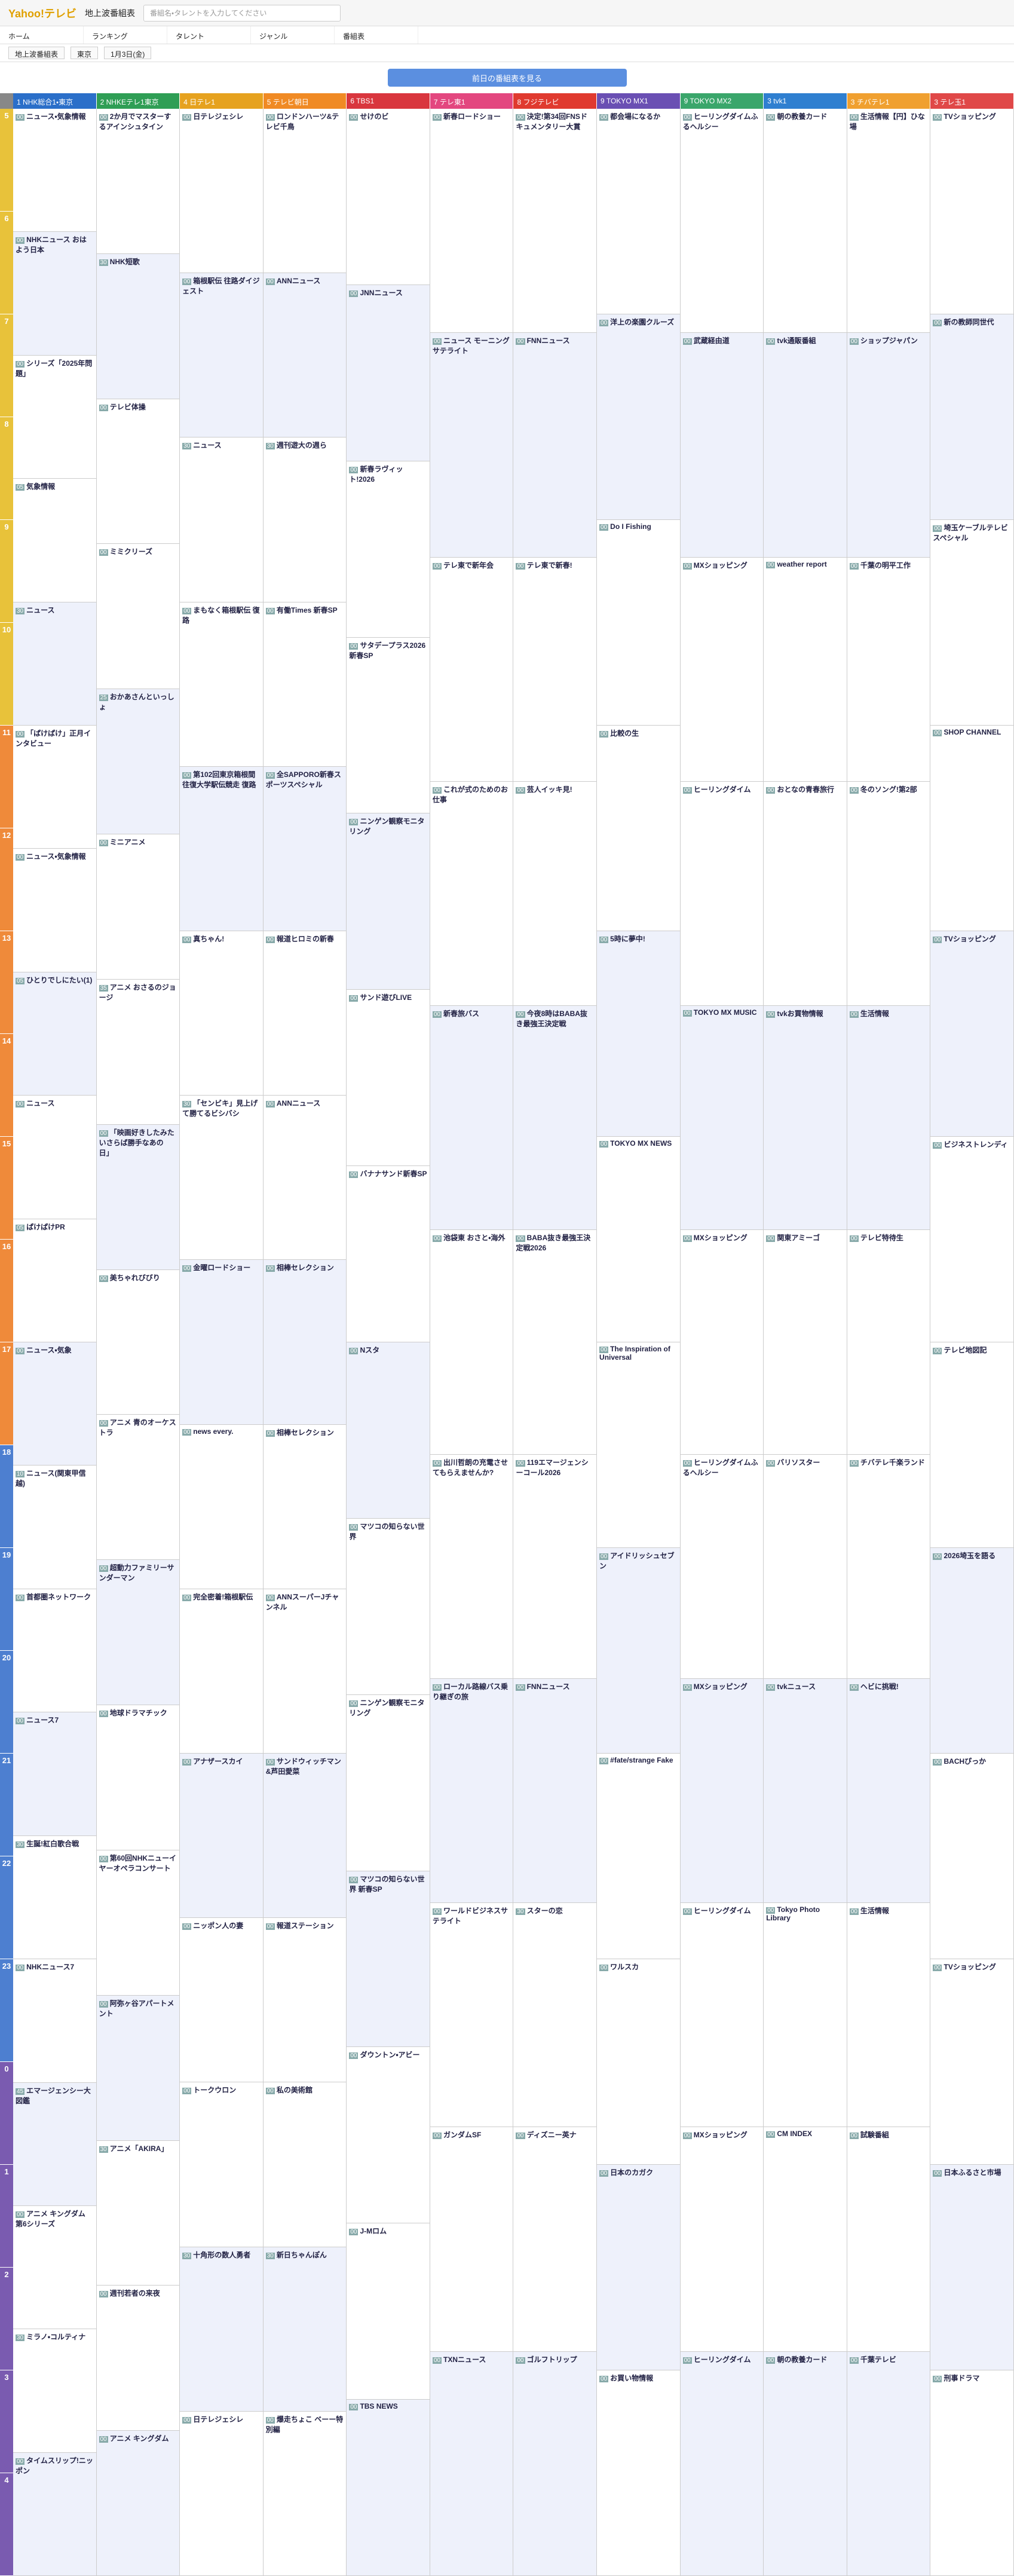 The image size is (1014, 2576). What do you see at coordinates (305, 101) in the screenshot?
I see `channel-name: 5 テレビ朝日` at bounding box center [305, 101].